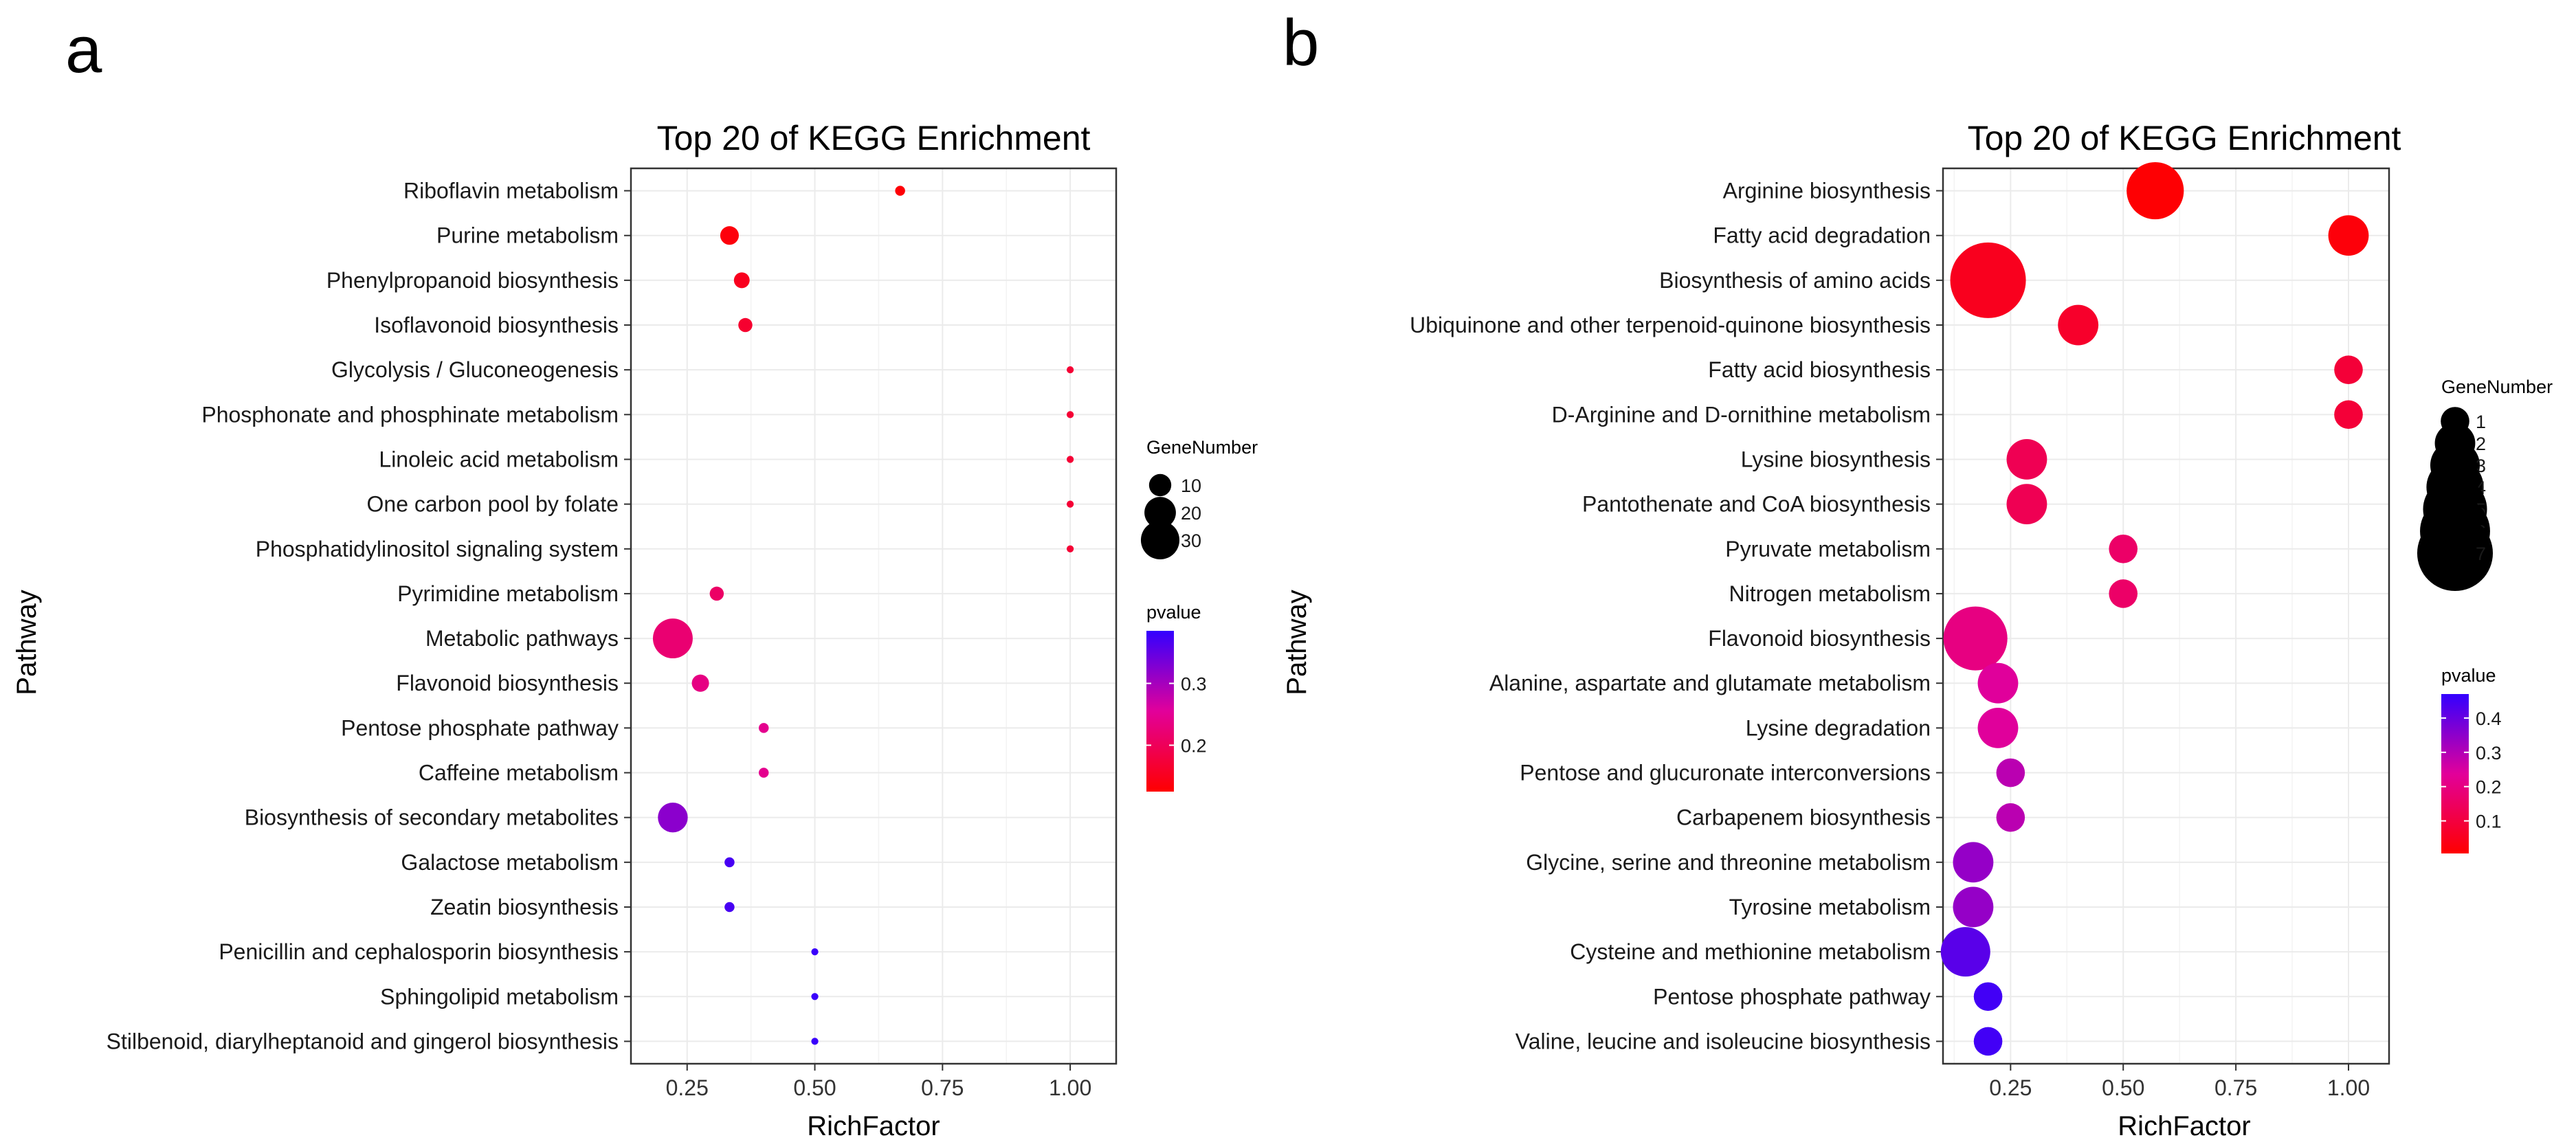  Describe the element at coordinates (1795, 280) in the screenshot. I see `panel-b-y-tick-label: Biosynthesis of amino acids` at that location.